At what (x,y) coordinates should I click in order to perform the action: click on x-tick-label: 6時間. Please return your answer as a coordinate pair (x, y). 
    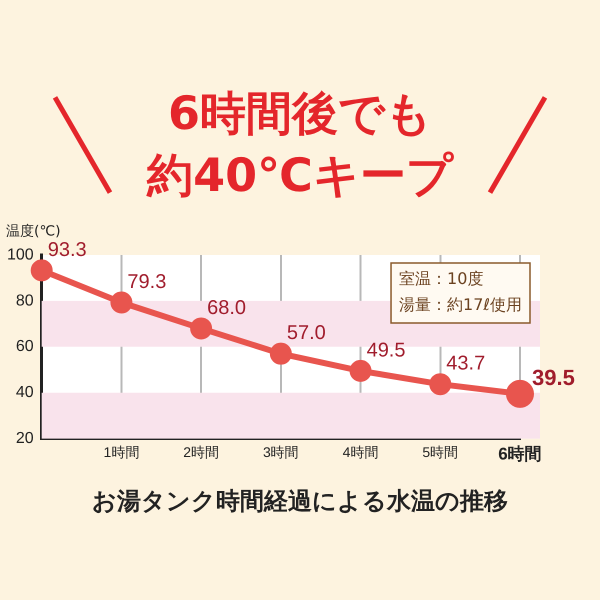
    Looking at the image, I should click on (520, 454).